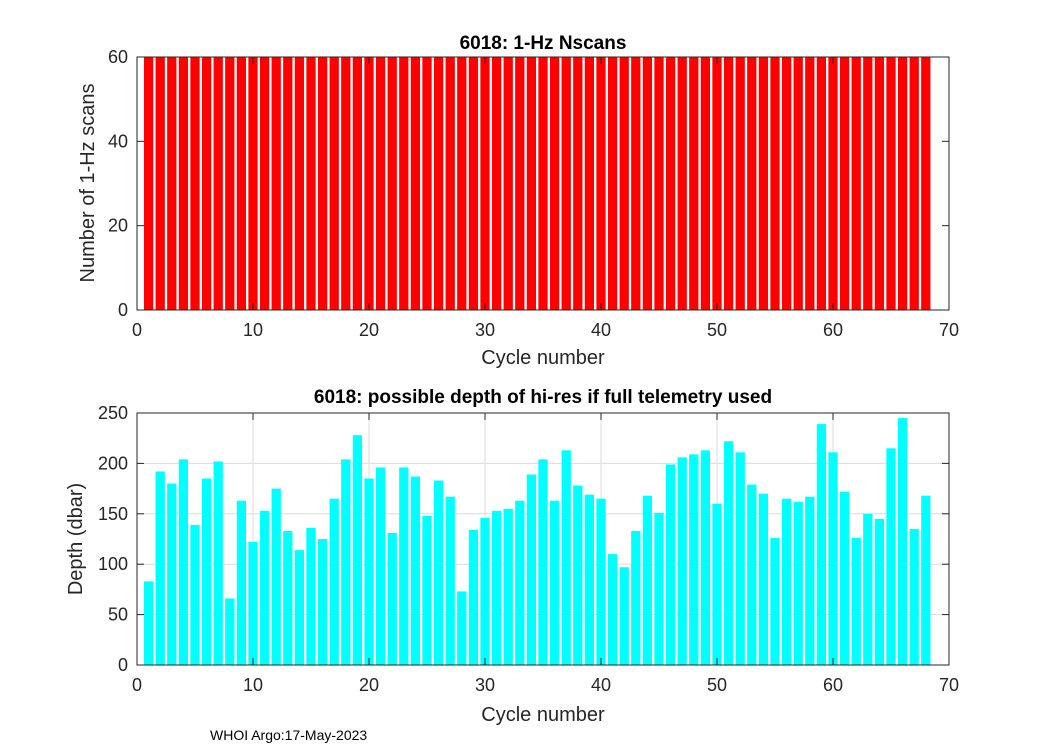 The width and height of the screenshot is (1050, 750). I want to click on y-tick-label: 250, so click(113, 413).